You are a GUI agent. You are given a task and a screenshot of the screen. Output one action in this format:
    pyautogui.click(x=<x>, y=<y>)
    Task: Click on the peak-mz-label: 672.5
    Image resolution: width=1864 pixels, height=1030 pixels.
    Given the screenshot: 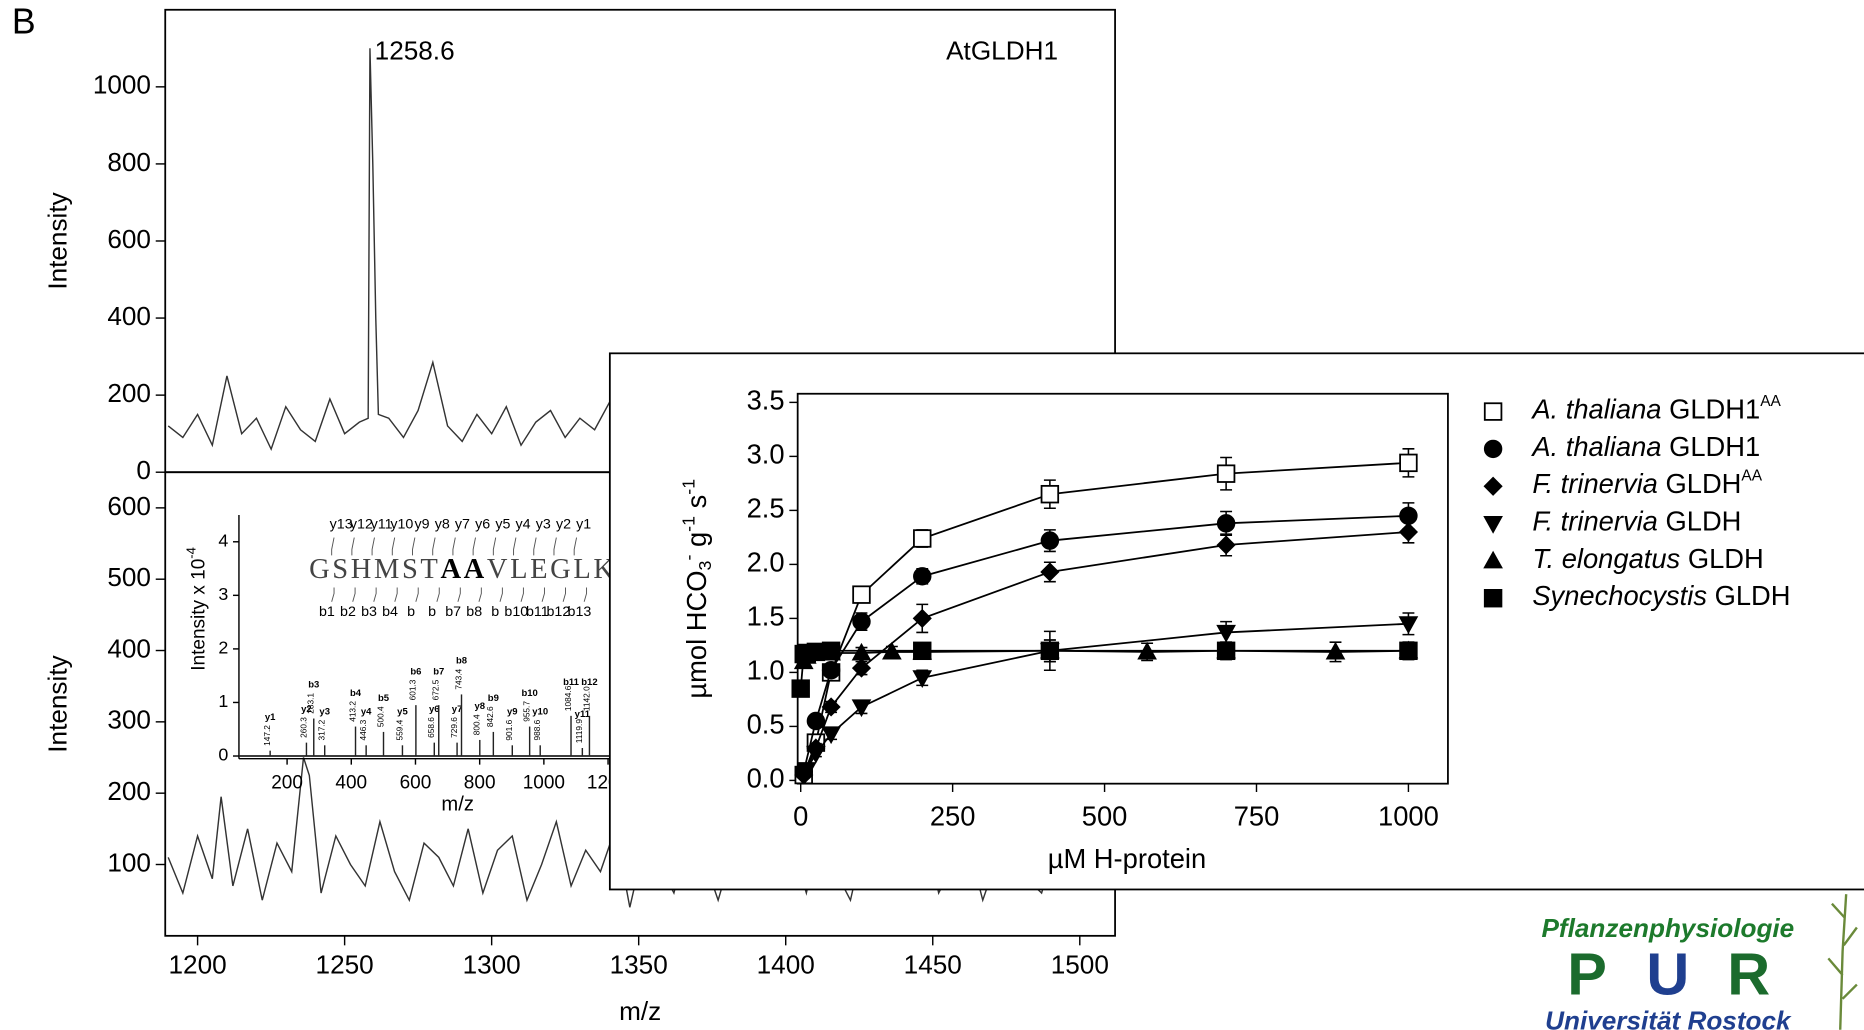 What is the action you would take?
    pyautogui.click(x=436, y=689)
    